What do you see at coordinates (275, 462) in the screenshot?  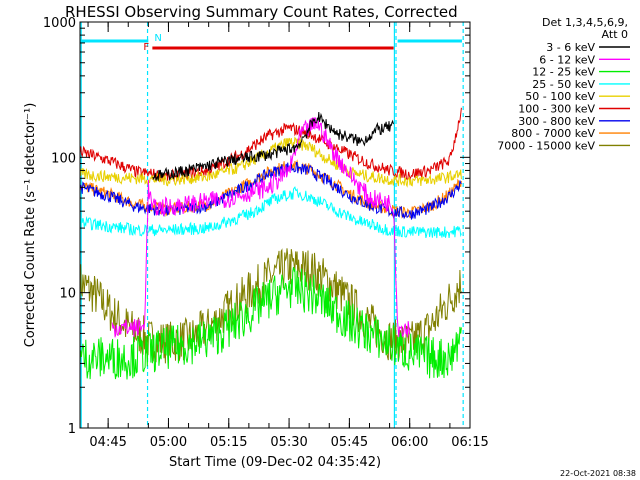 I see `x-axis-label: Start Time (09-Dec-02 04:35:42)` at bounding box center [275, 462].